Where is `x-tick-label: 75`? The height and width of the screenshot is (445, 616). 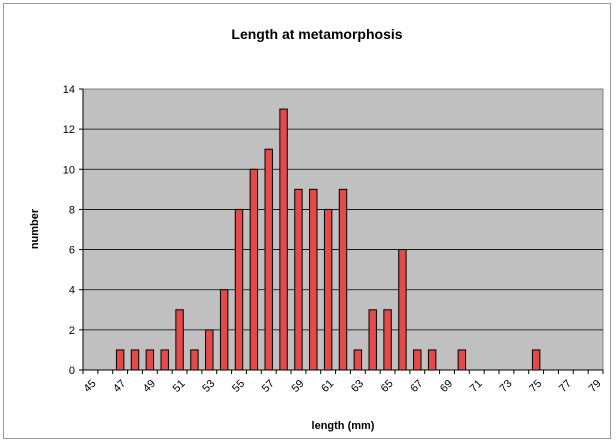
x-tick-label: 75 is located at coordinates (535, 386).